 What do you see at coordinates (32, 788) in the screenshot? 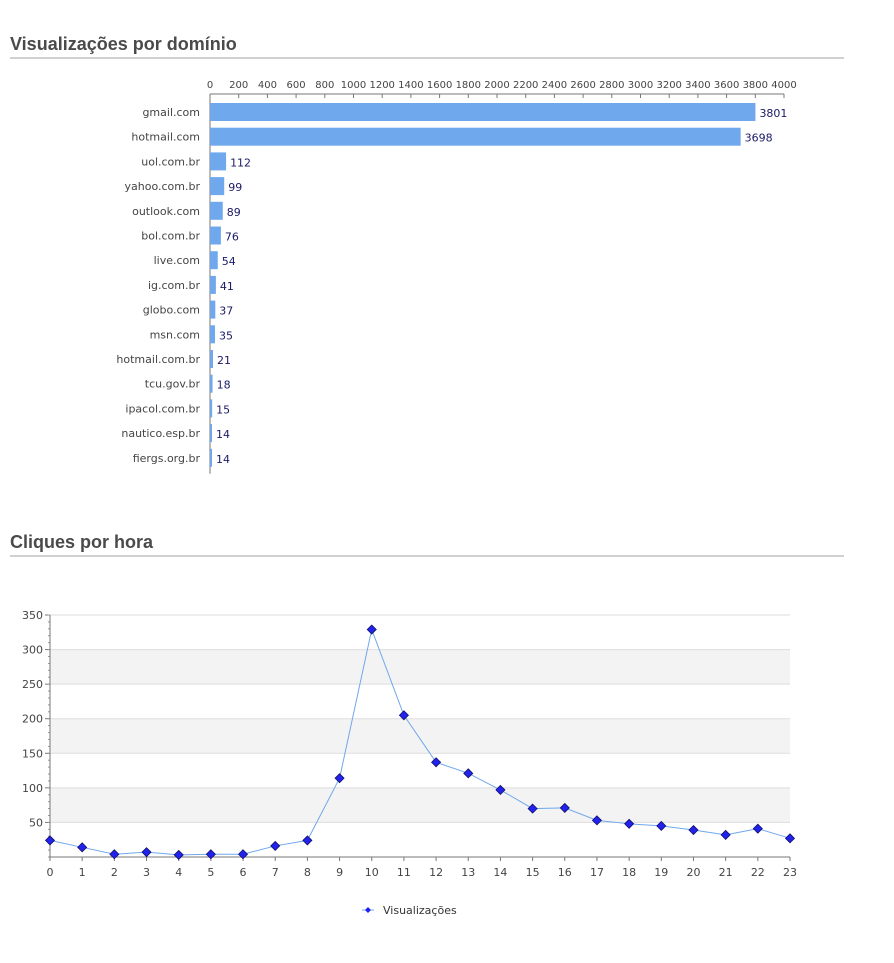
I see `y-tick-label: 100` at bounding box center [32, 788].